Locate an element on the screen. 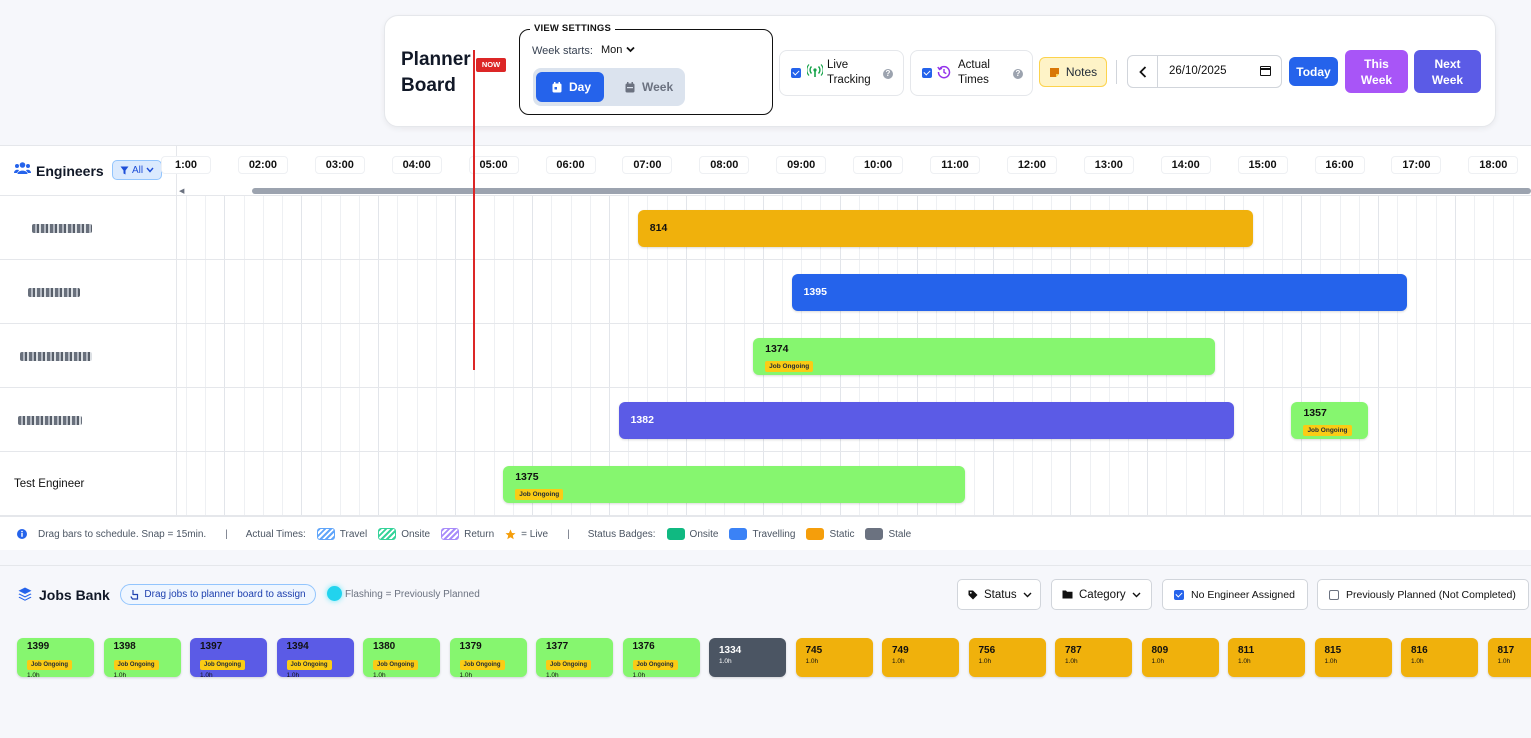 This screenshot has width=1531, height=738. job-card: 817 1.0h is located at coordinates (1509, 657).